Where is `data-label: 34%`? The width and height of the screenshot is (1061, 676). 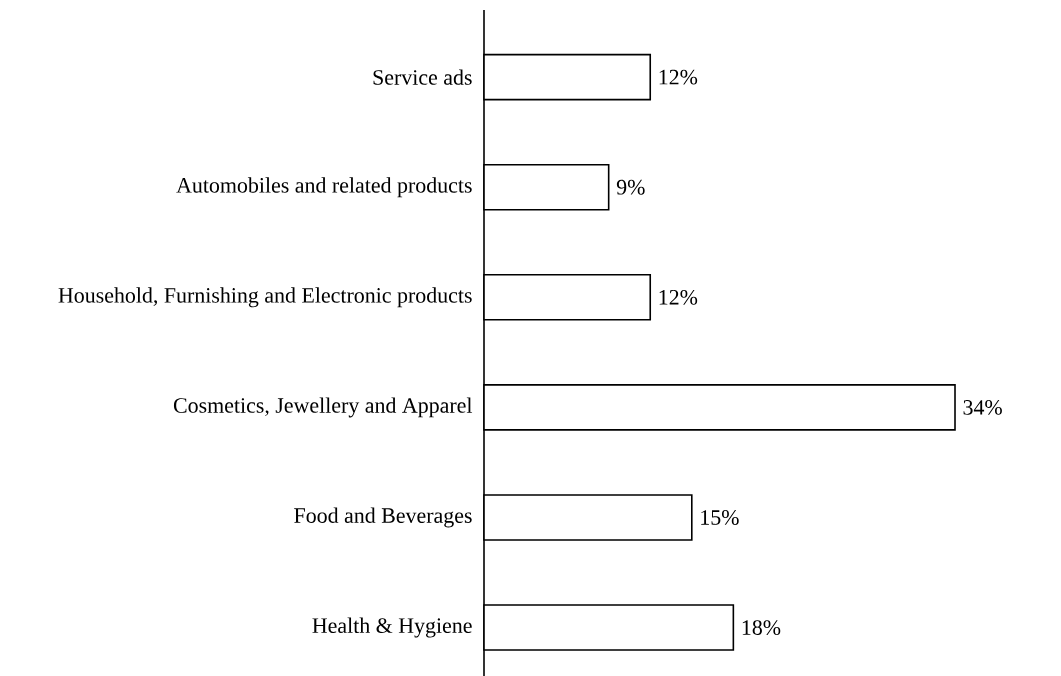 data-label: 34% is located at coordinates (982, 407).